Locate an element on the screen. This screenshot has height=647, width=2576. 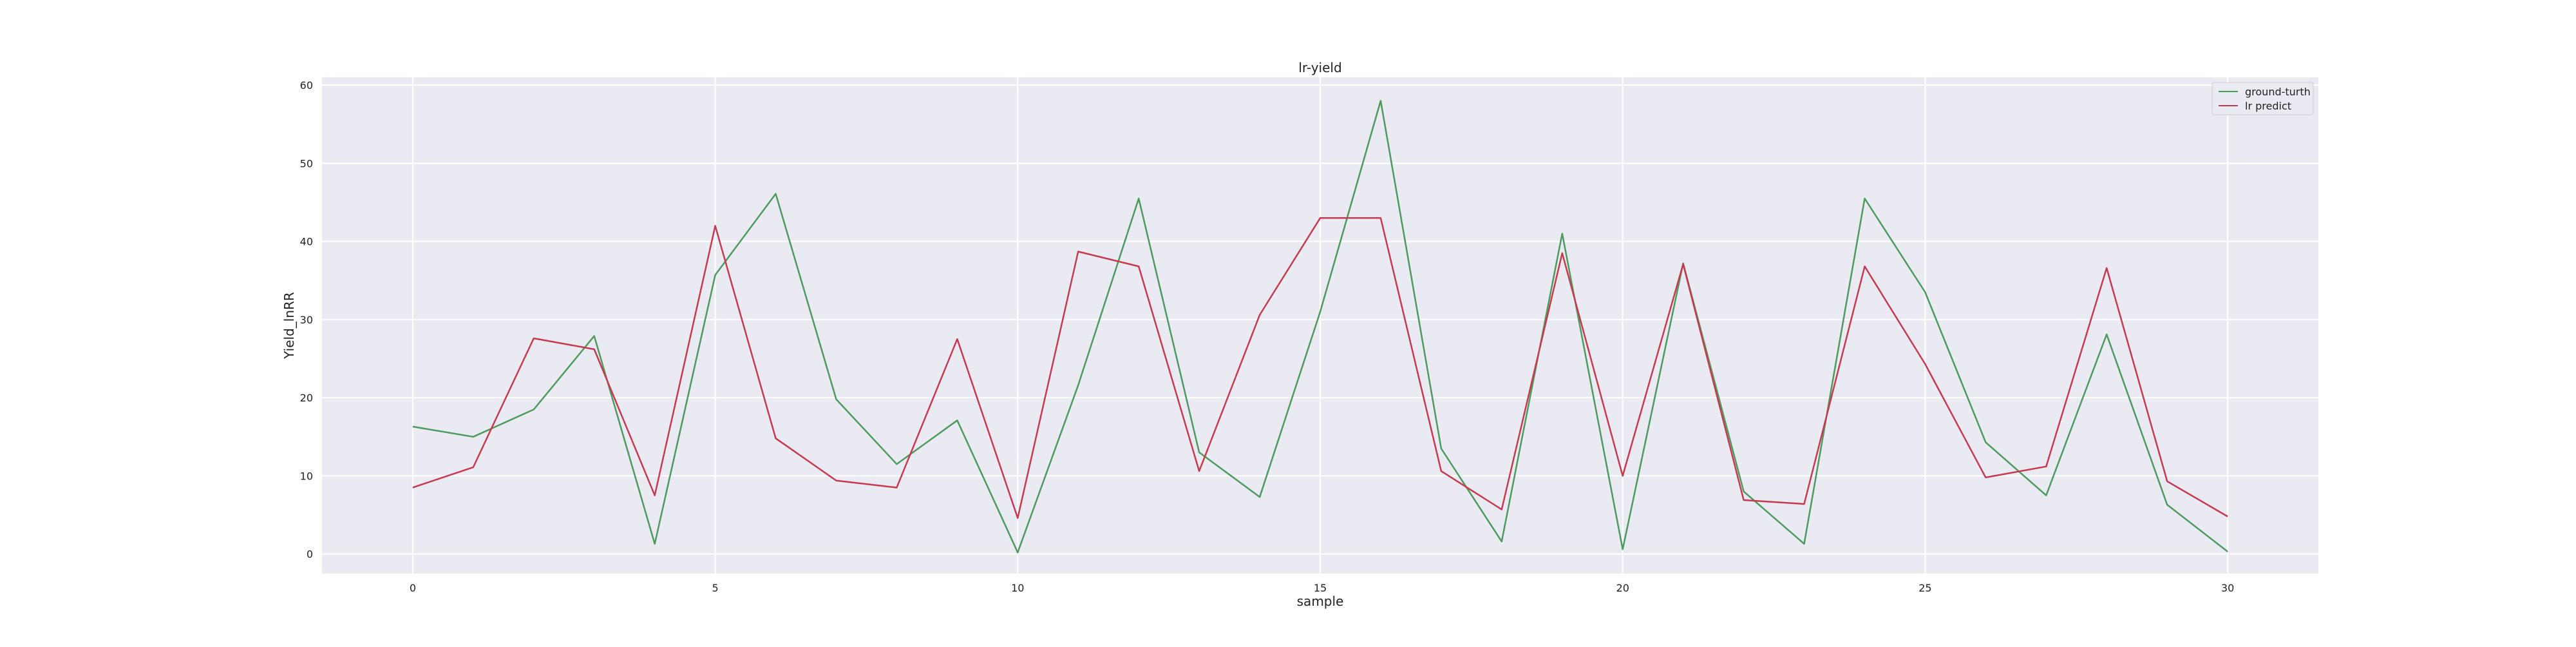
x-axis-label: sample is located at coordinates (1320, 601).